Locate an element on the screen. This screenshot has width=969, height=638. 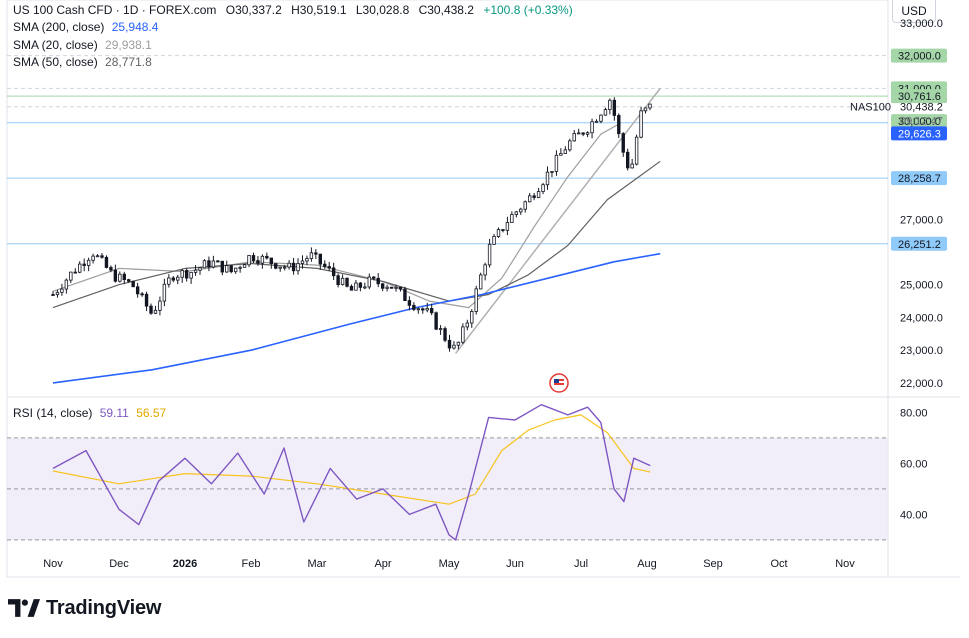
tradingview-logo: TradingView is located at coordinates (84, 608).